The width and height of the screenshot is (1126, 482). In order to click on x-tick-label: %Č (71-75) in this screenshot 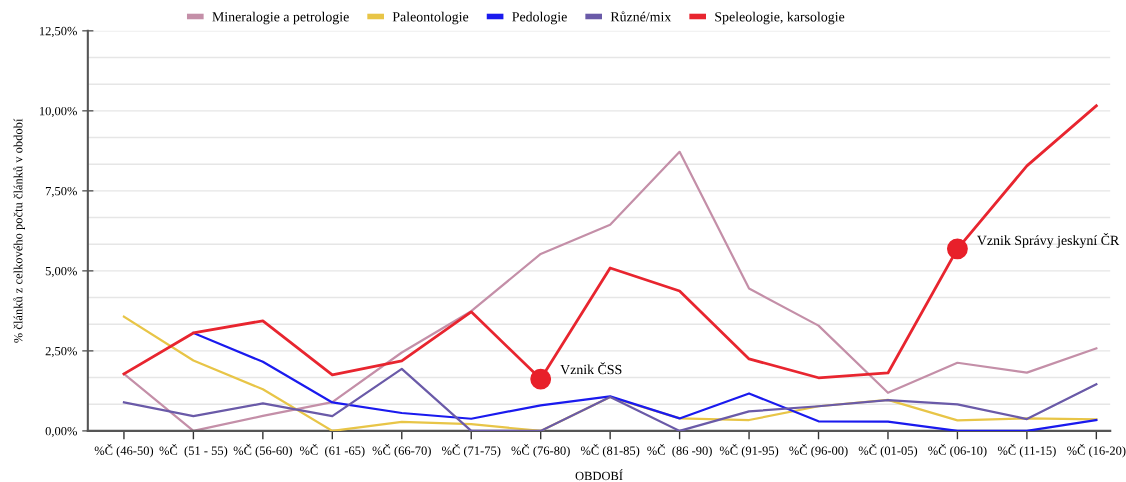, I will do `click(471, 451)`.